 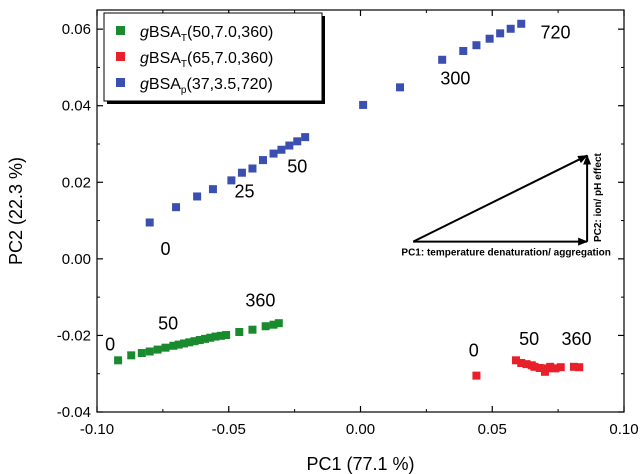 I want to click on point-annotation: 25, so click(x=245, y=192).